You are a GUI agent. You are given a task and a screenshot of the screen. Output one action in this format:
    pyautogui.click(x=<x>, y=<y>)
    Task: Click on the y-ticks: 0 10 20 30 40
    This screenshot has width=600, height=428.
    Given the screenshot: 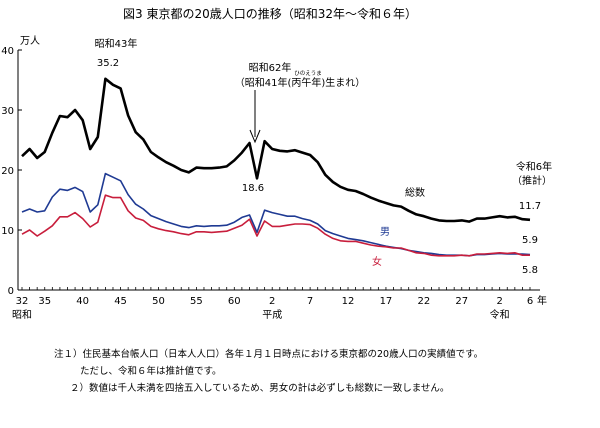 What is the action you would take?
    pyautogui.click(x=11, y=171)
    